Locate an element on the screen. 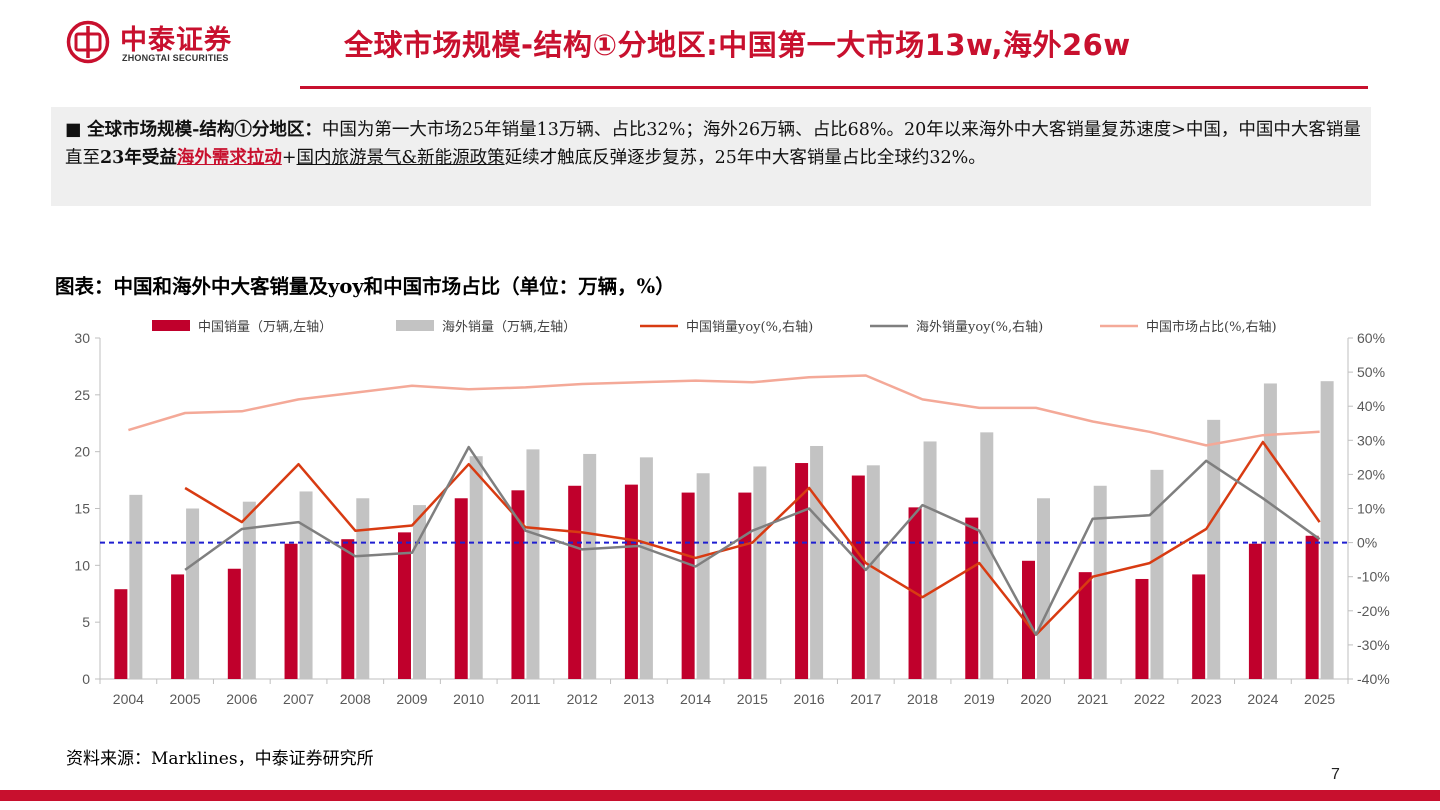 This screenshot has width=1440, height=810. china-share-line is located at coordinates (724, 410).